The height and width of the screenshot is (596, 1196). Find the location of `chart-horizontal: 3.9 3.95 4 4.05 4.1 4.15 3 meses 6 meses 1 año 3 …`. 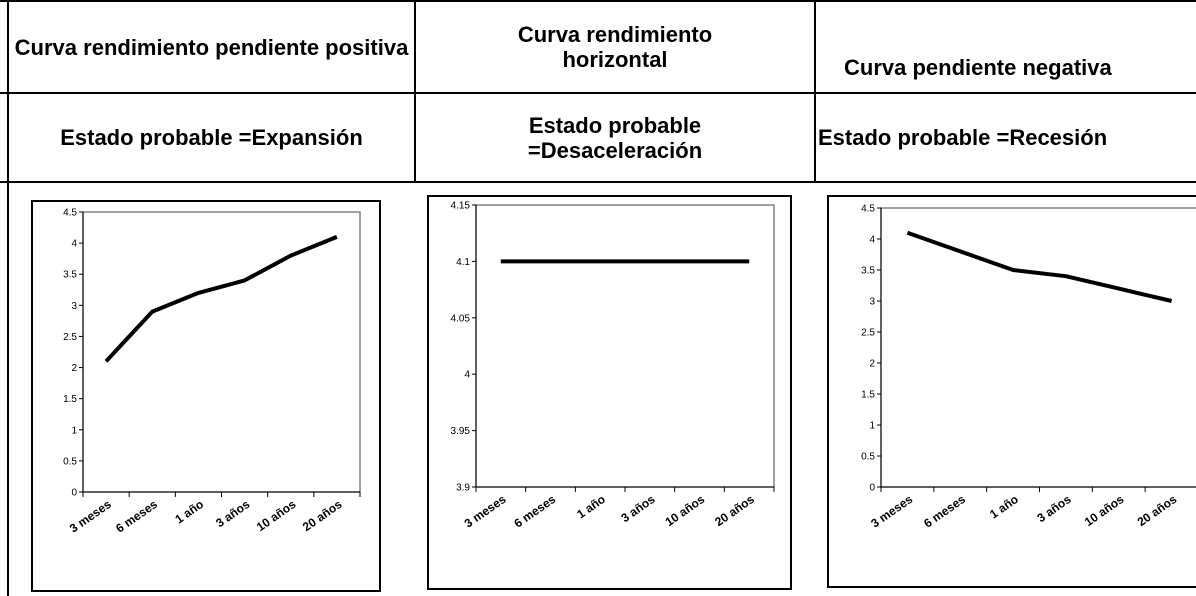

chart-horizontal: 3.9 3.95 4 4.05 4.1 4.15 3 meses 6 meses 1 año 3 … is located at coordinates (613, 366).